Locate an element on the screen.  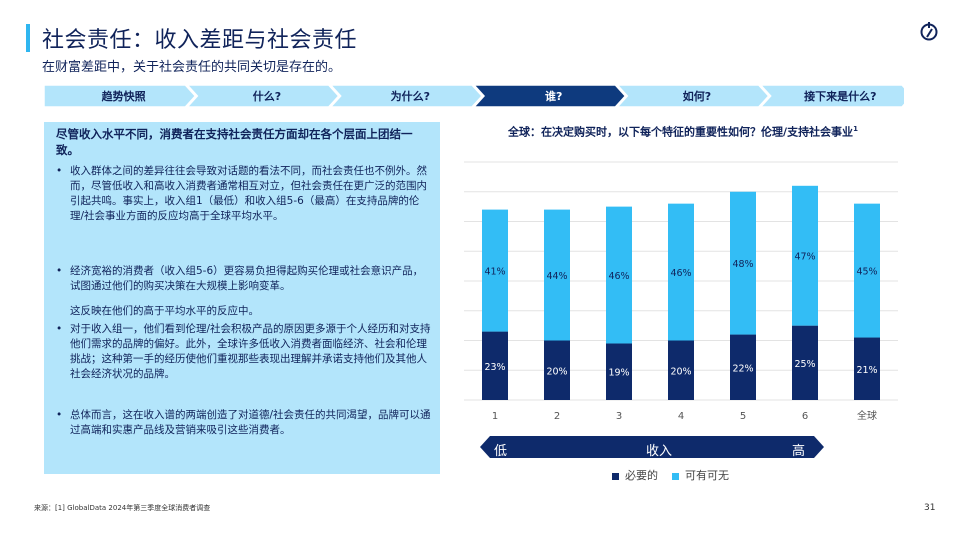
data-label: 19% is located at coordinates (618, 373).